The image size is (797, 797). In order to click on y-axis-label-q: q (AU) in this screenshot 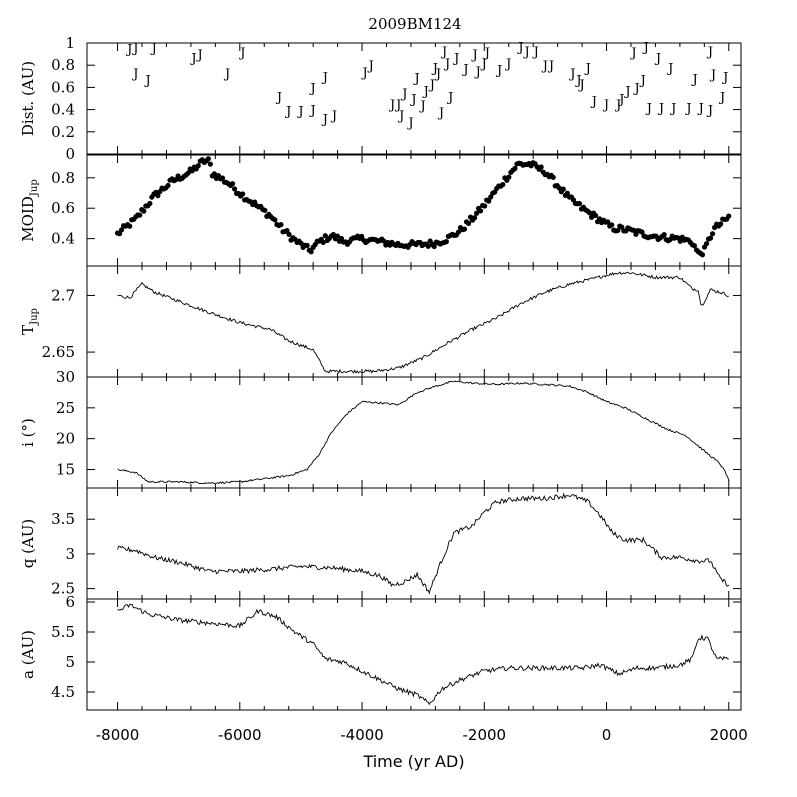, I will do `click(28, 544)`.